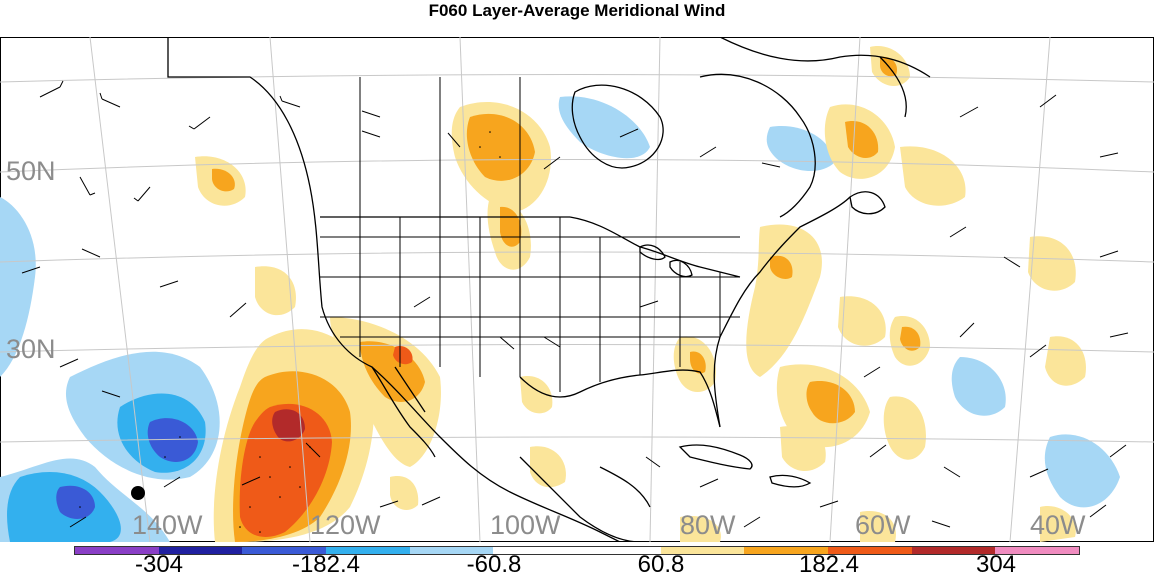 This screenshot has width=1154, height=579. I want to click on lon-label-140w: 140W, so click(167, 525).